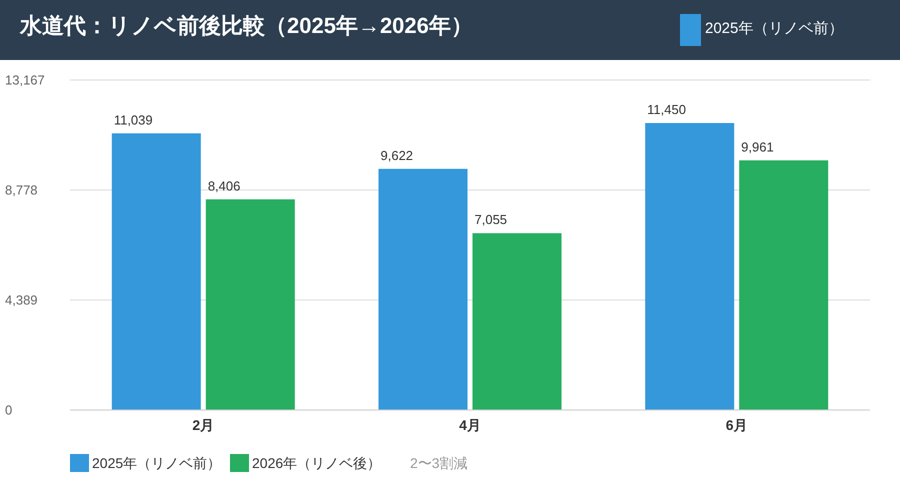  Describe the element at coordinates (25, 80) in the screenshot. I see `y-tick-label: 13,167` at that location.